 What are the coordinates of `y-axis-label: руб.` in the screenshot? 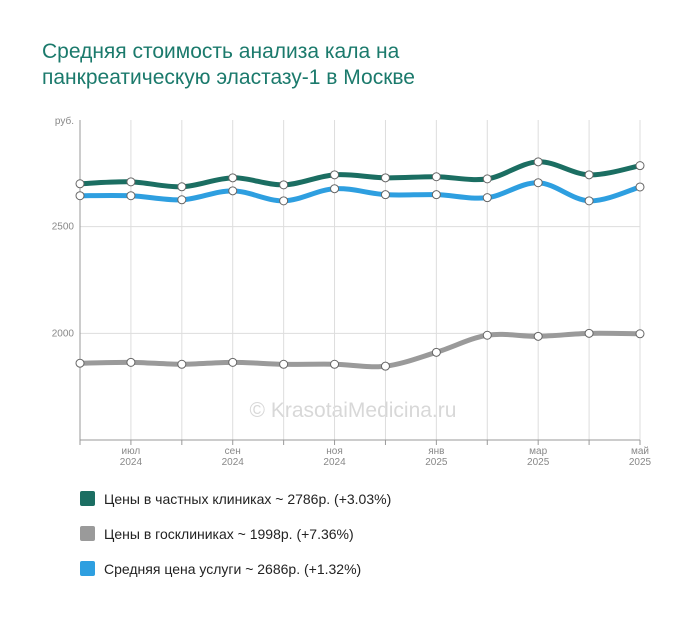 It's located at (64, 121).